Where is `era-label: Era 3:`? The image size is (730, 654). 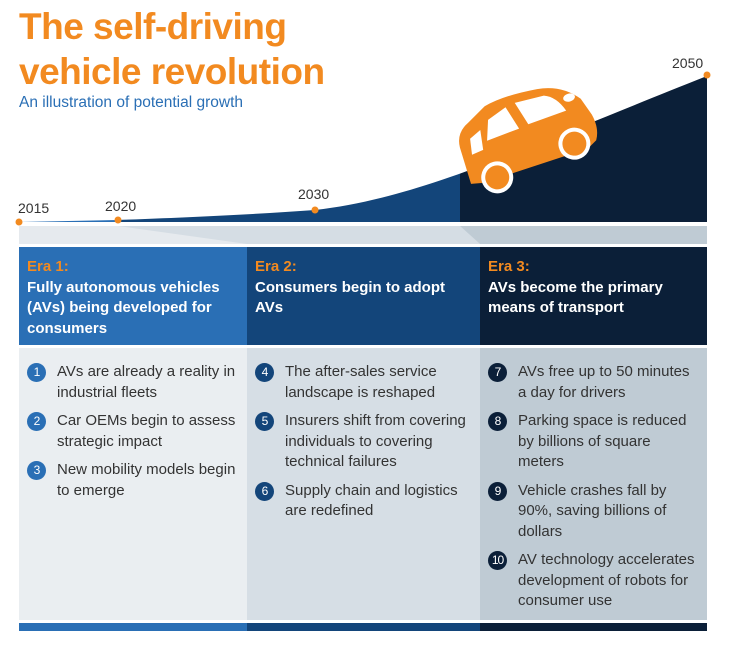
era-label: Era 3: is located at coordinates (509, 266).